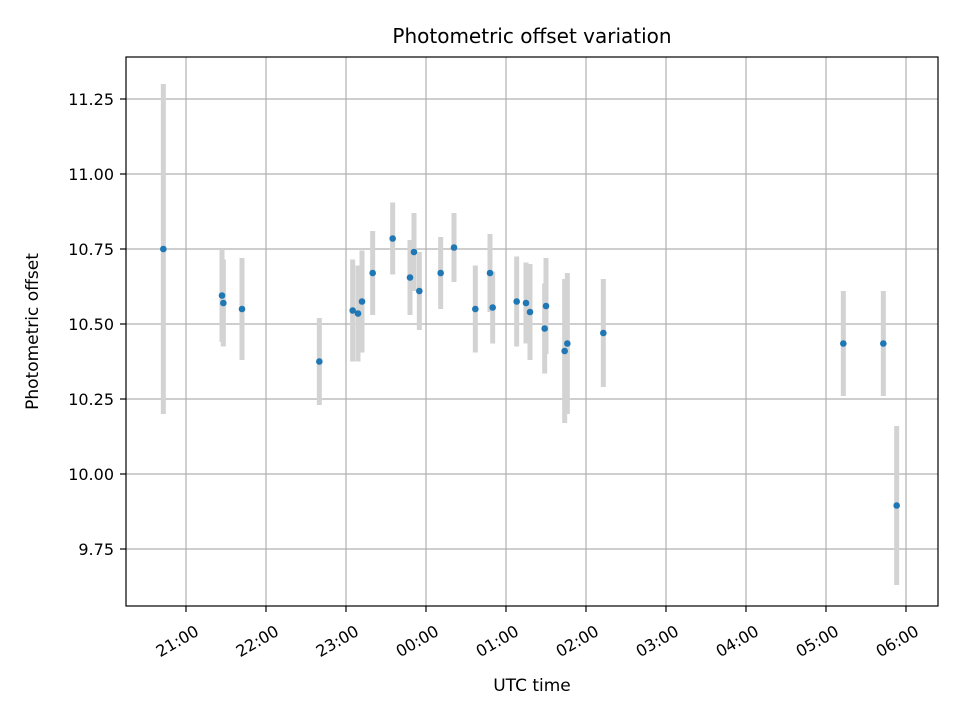 The width and height of the screenshot is (960, 720). Describe the element at coordinates (96, 549) in the screenshot. I see `y-tick-label: 9.75` at that location.